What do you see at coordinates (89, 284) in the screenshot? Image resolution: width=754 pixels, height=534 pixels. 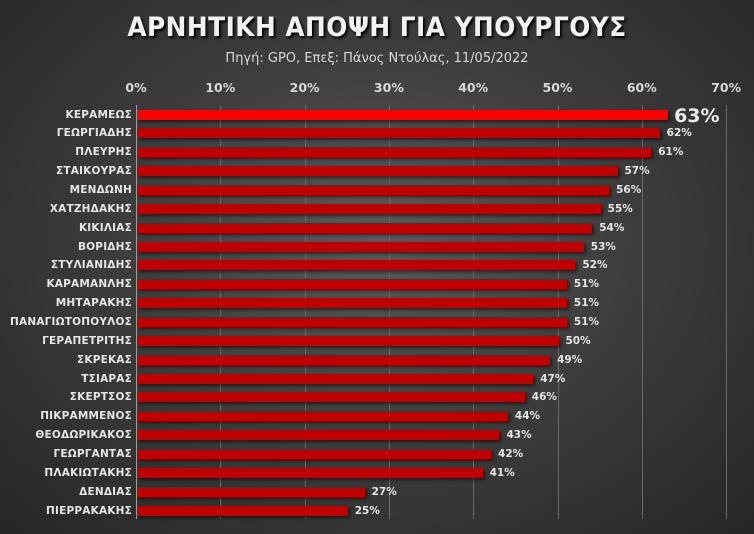 I see `category-label: ΚΑΡΑΜΑΝΛΗΣ` at bounding box center [89, 284].